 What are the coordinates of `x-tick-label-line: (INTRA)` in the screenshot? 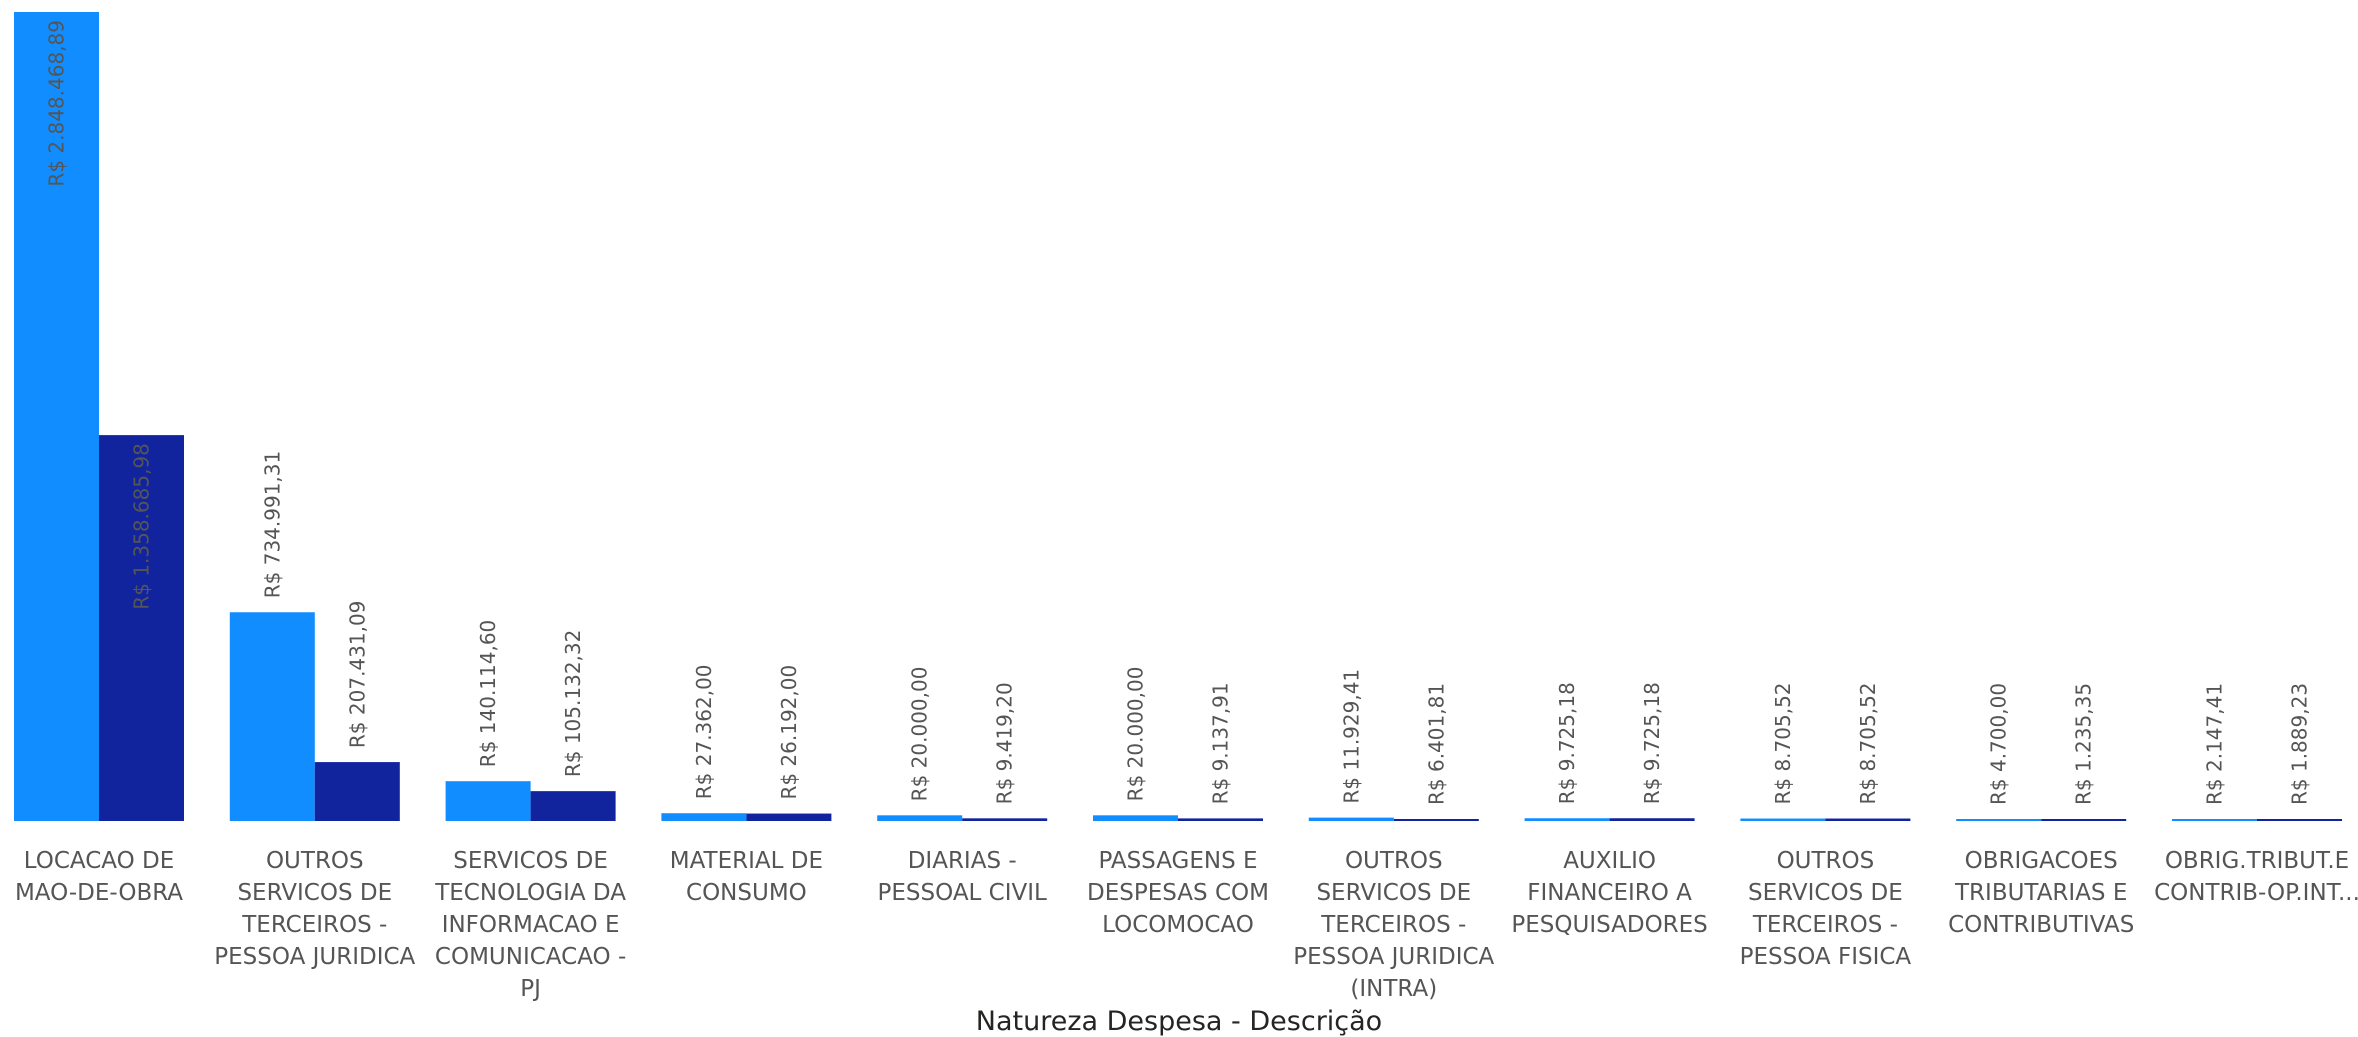 It's located at (1393, 989).